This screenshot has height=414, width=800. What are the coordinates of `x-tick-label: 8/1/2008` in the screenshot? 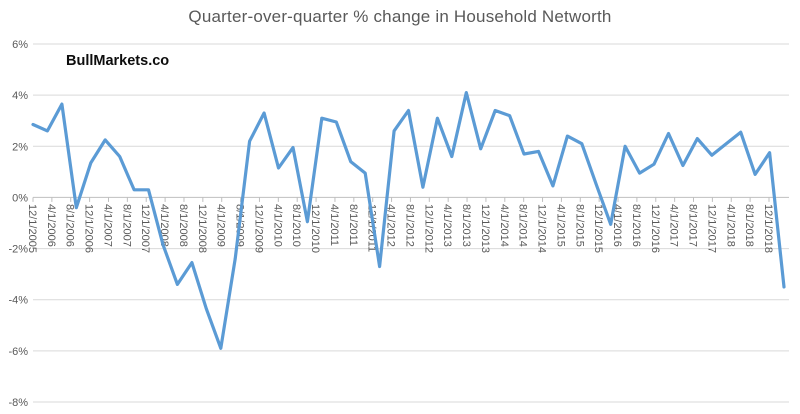 It's located at (183, 225).